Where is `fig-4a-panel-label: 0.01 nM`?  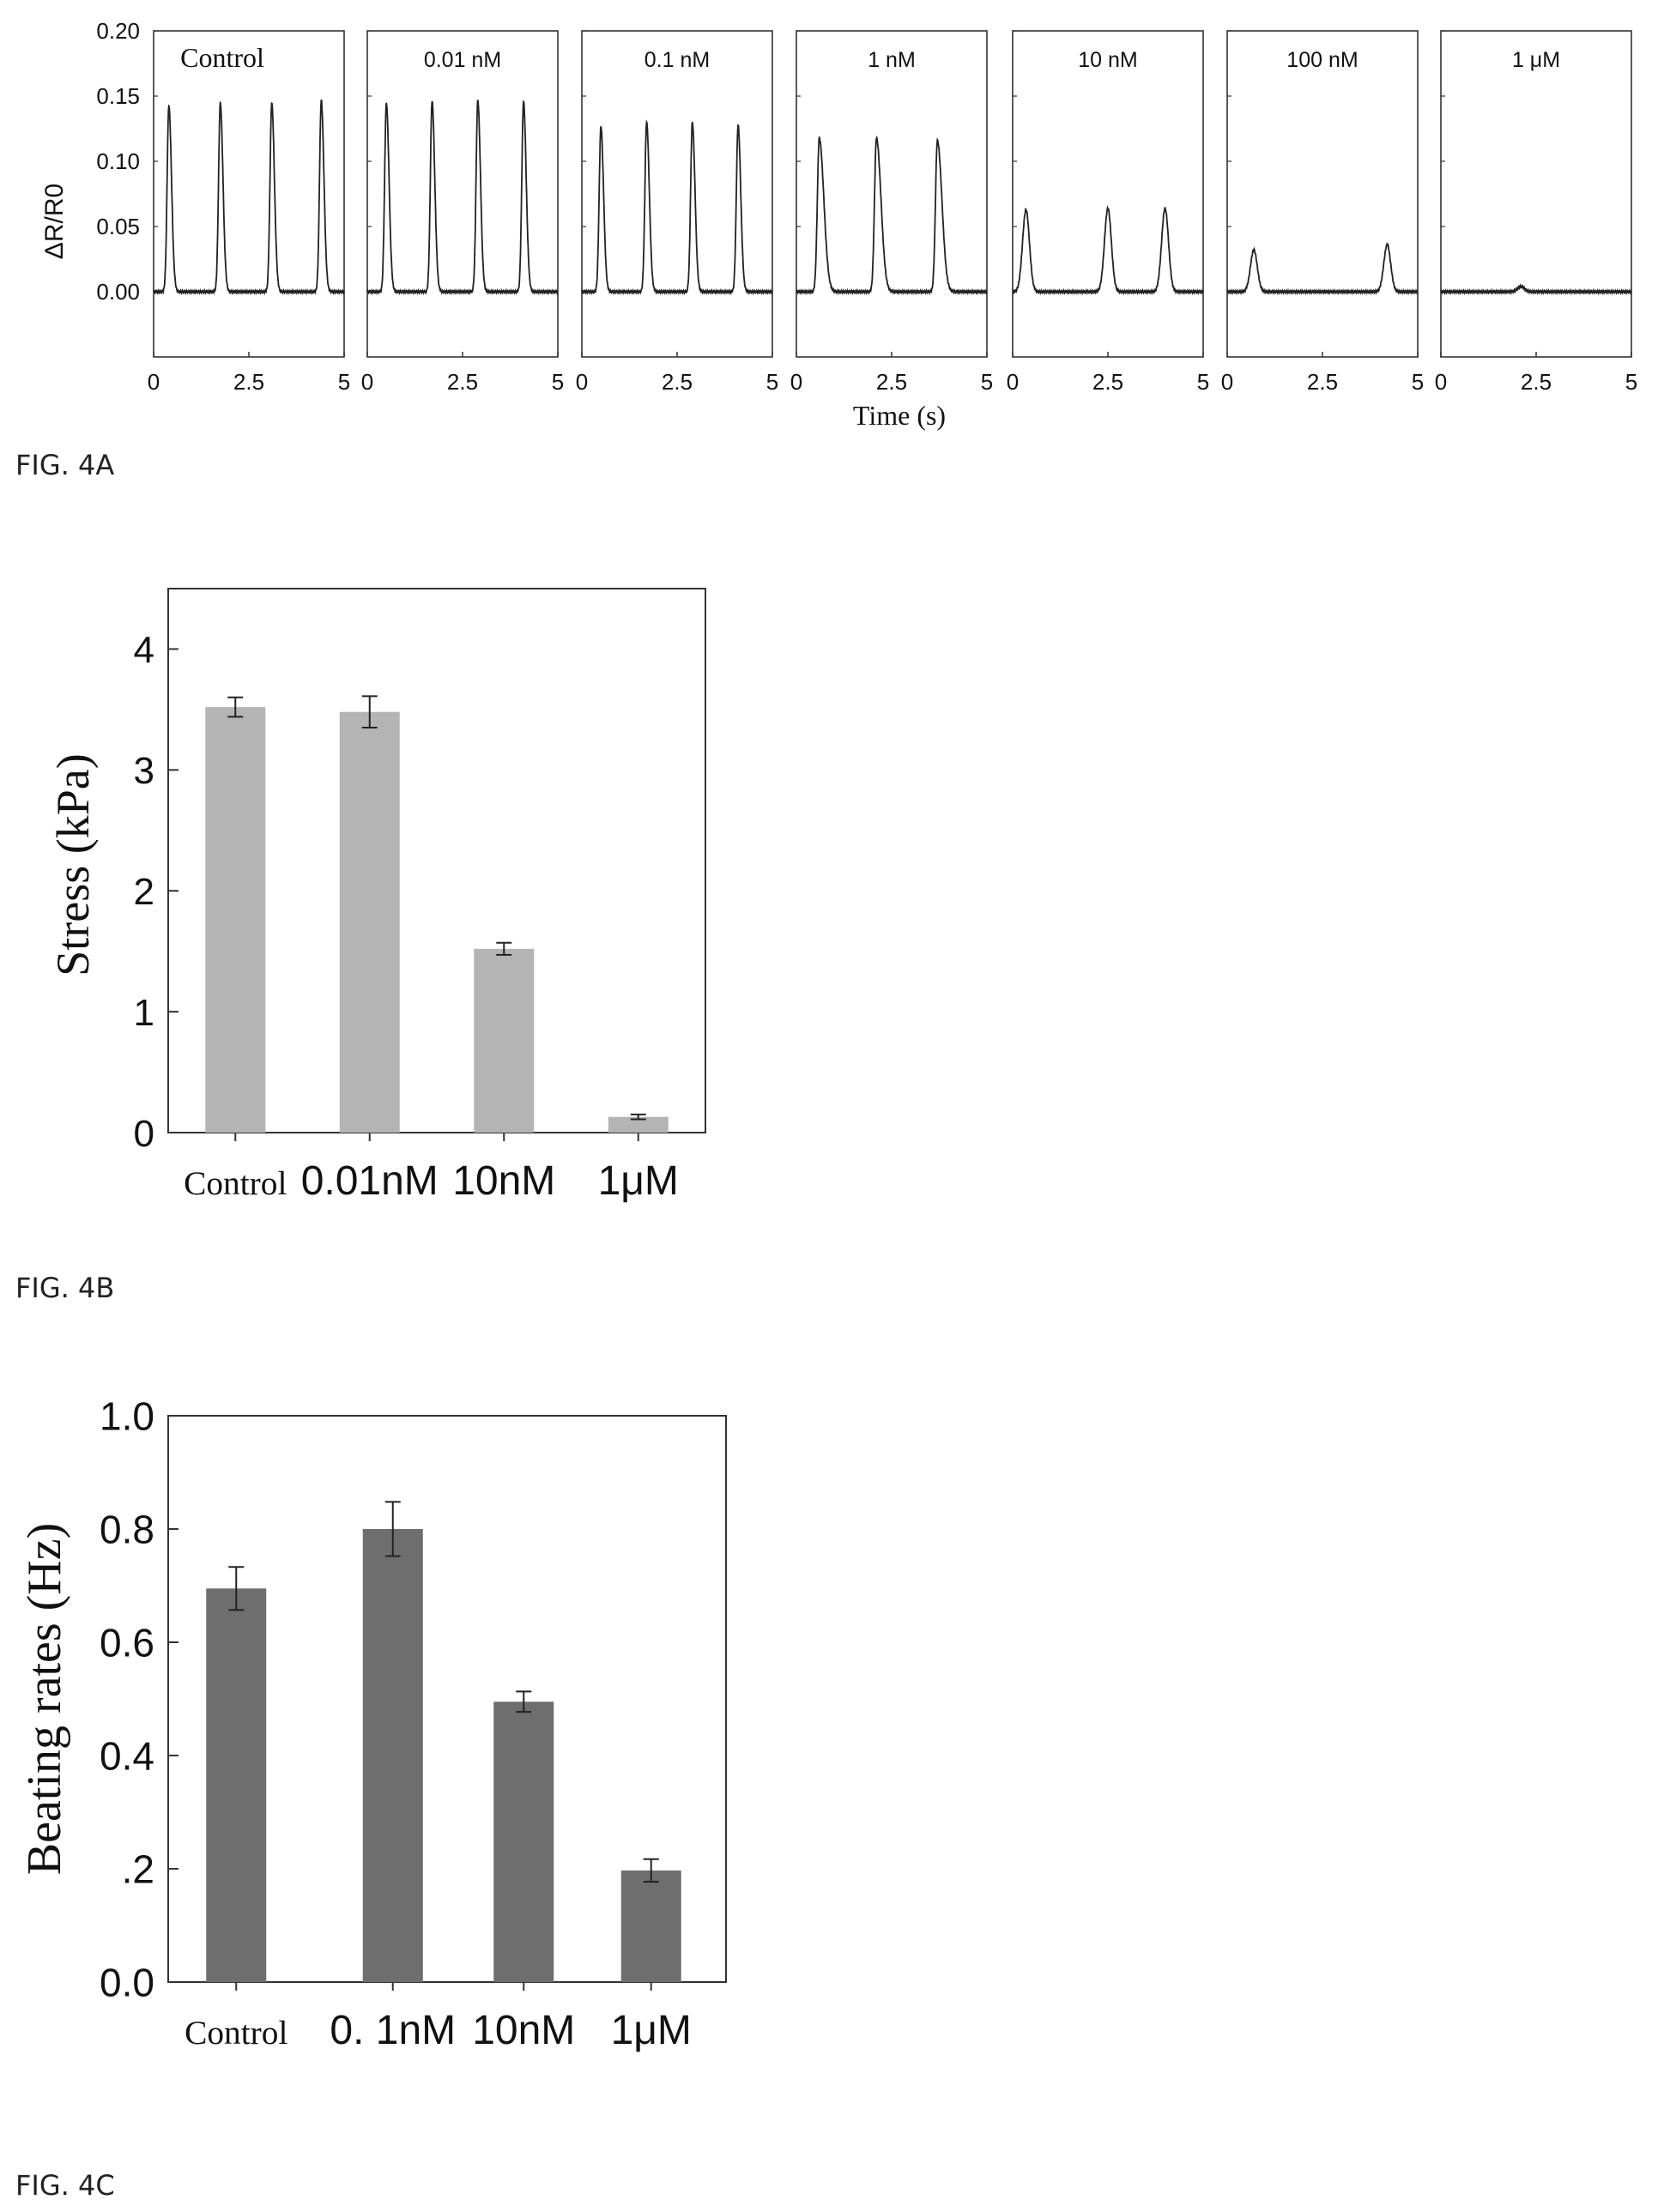
fig-4a-panel-label: 0.01 nM is located at coordinates (462, 60).